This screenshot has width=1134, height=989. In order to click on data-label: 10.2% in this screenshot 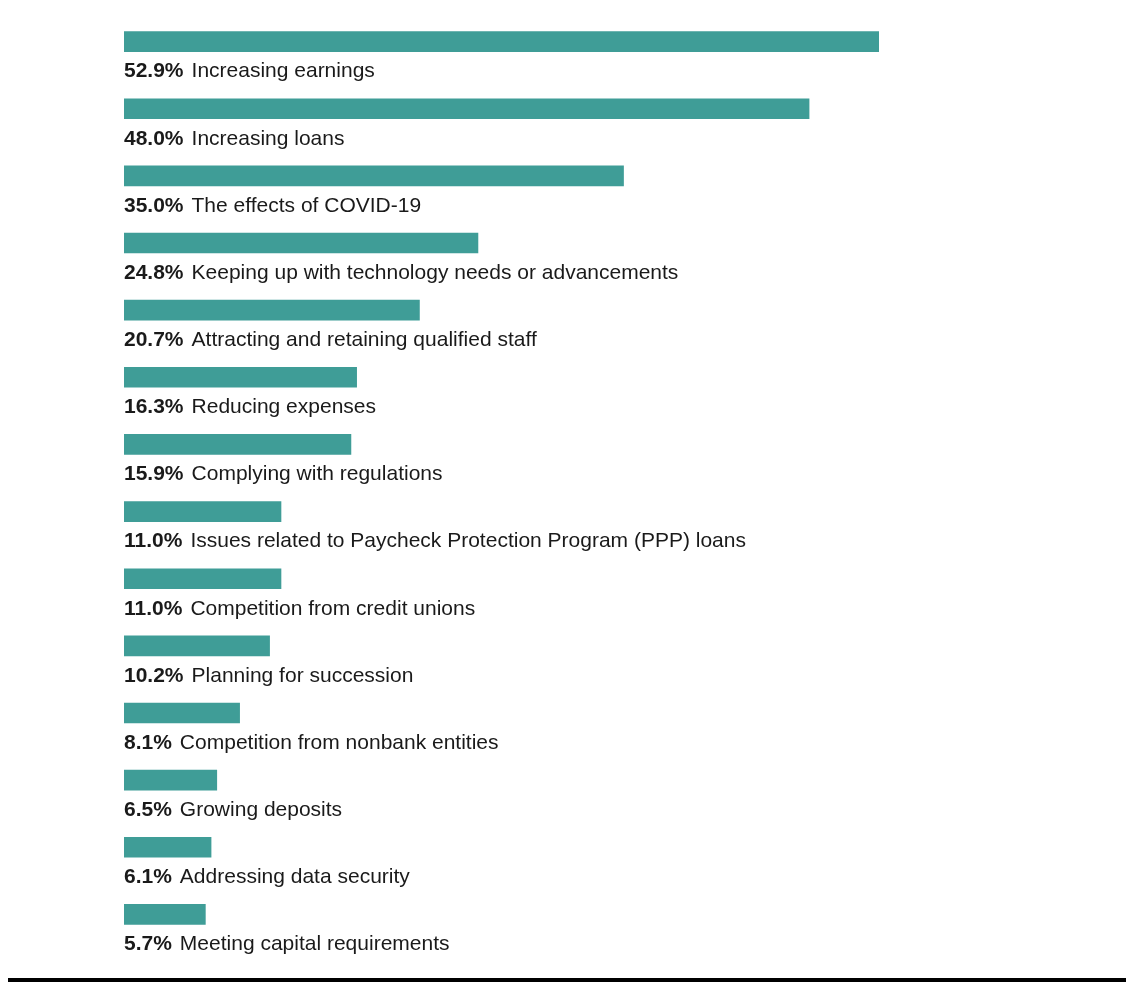, I will do `click(154, 674)`.